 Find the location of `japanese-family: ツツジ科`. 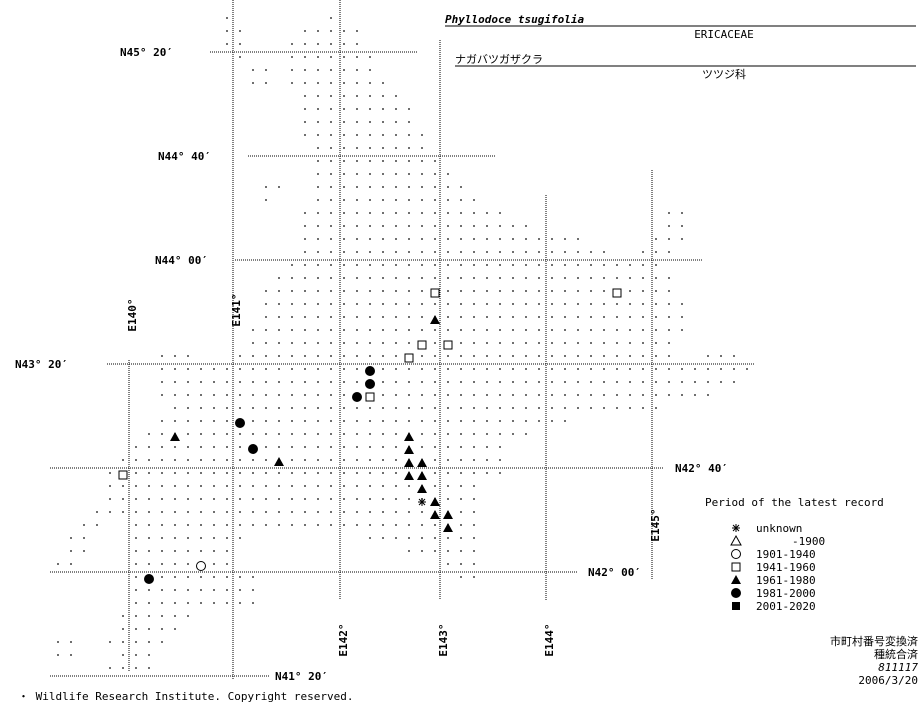

japanese-family: ツツジ科 is located at coordinates (724, 74).